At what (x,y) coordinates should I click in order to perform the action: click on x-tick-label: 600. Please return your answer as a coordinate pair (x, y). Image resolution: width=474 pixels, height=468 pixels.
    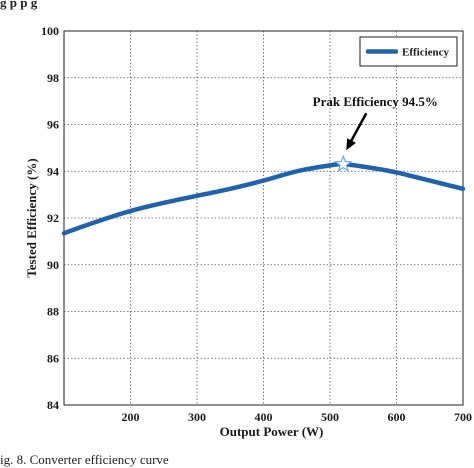
    Looking at the image, I should click on (397, 417).